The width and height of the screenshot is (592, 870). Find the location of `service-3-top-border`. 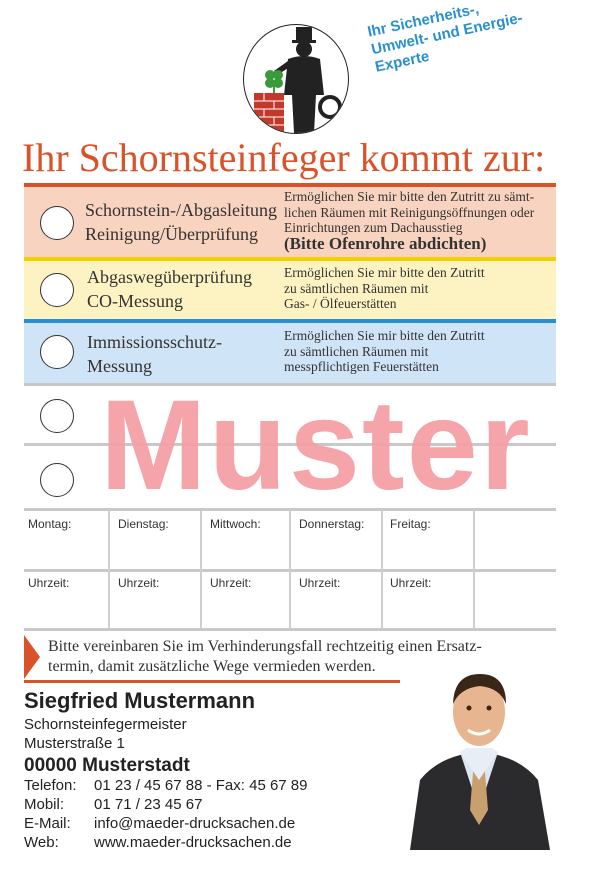

service-3-top-border is located at coordinates (290, 321).